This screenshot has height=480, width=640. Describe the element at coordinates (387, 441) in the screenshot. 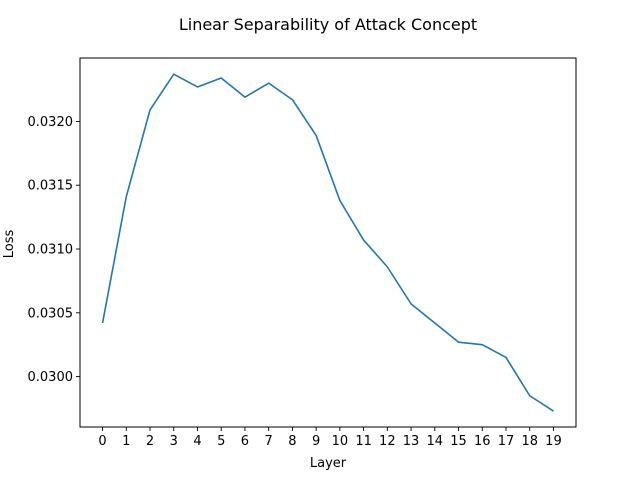

I see `x-tick-label: 12` at that location.